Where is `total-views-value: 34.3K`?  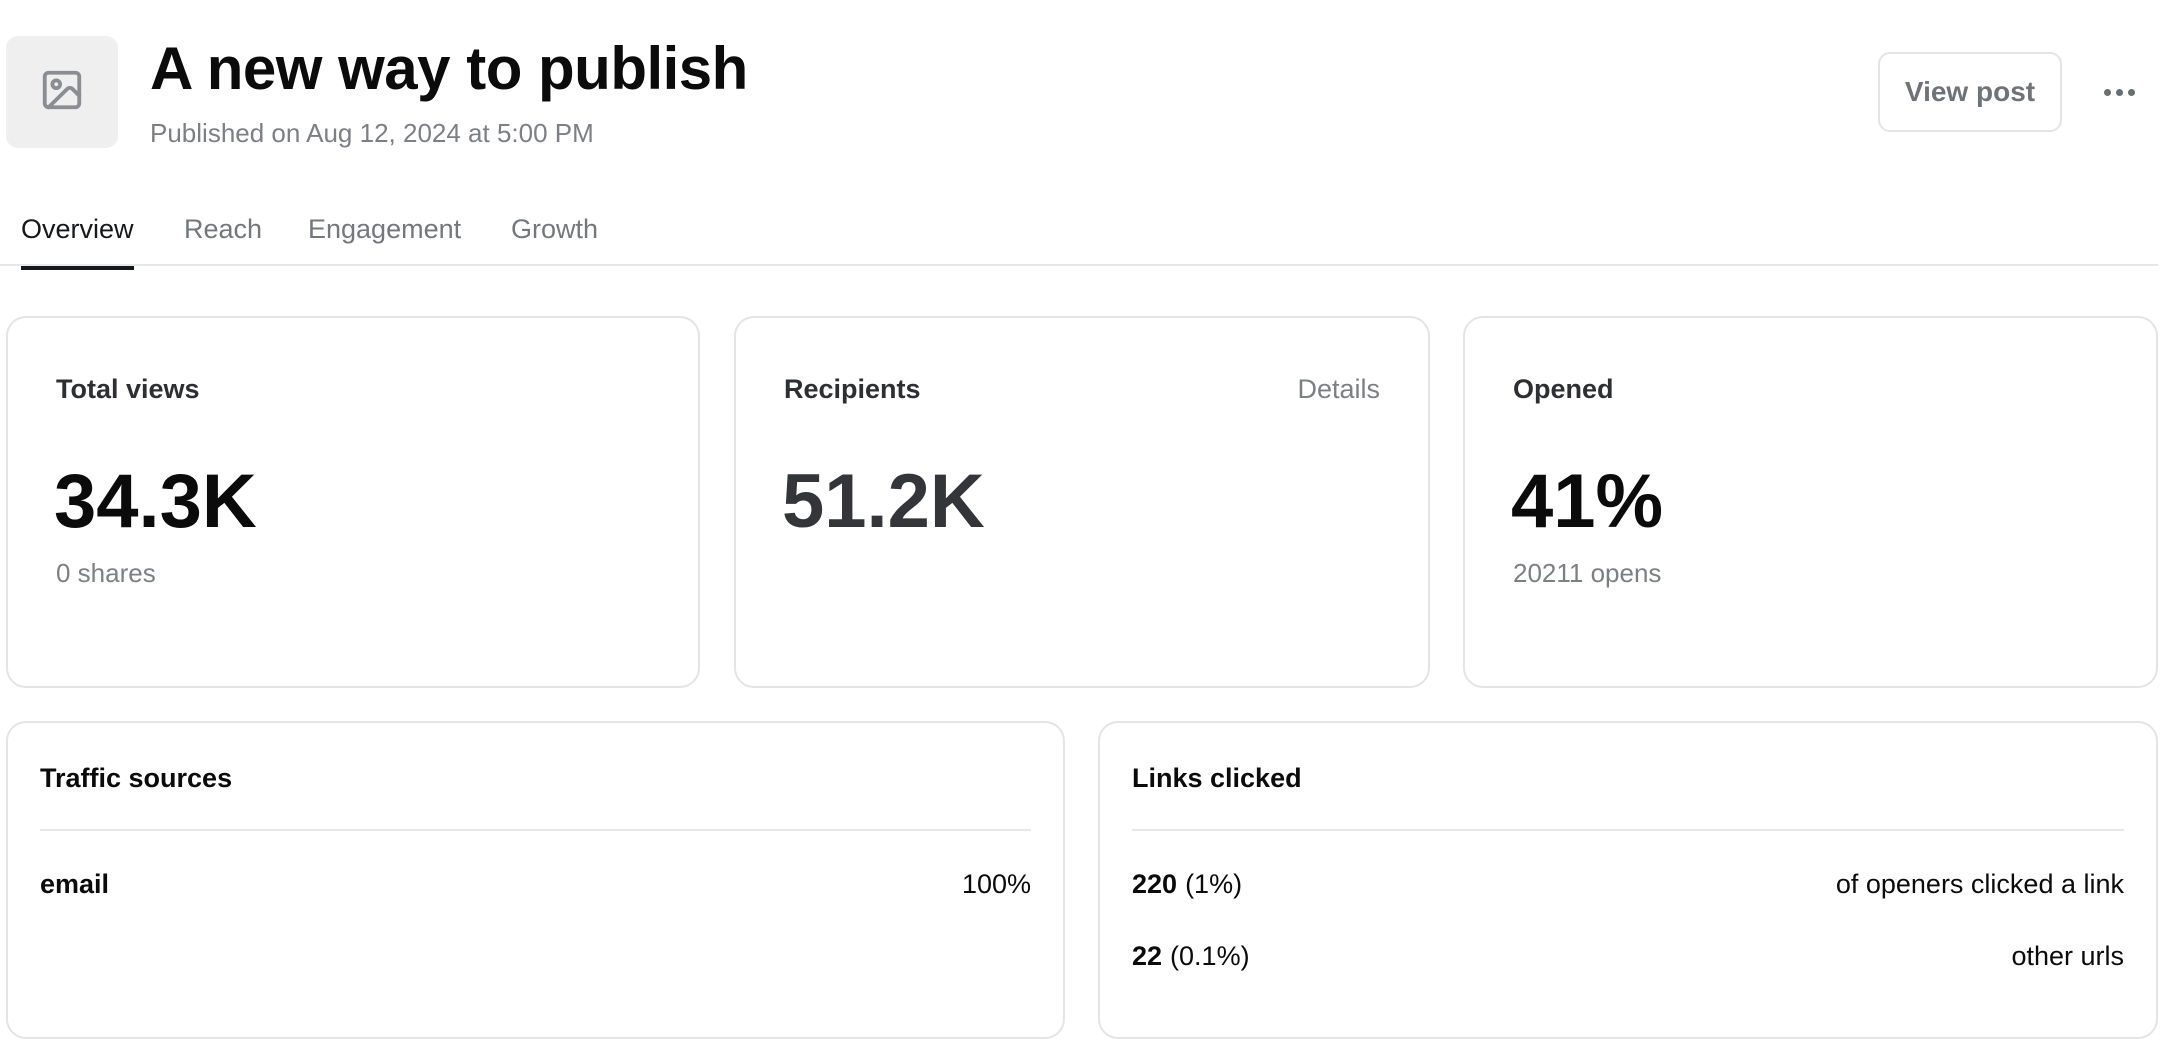
total-views-value: 34.3K is located at coordinates (155, 501).